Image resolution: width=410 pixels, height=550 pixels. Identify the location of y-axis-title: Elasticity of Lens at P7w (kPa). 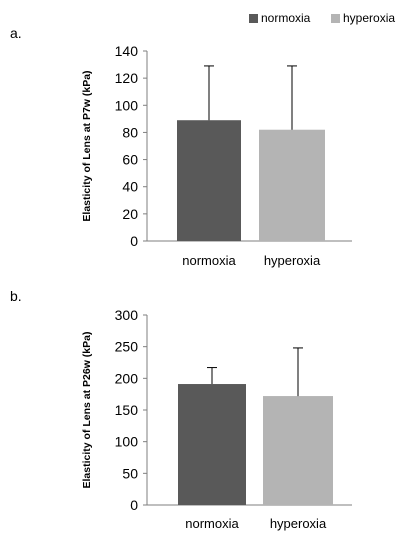
(87, 145).